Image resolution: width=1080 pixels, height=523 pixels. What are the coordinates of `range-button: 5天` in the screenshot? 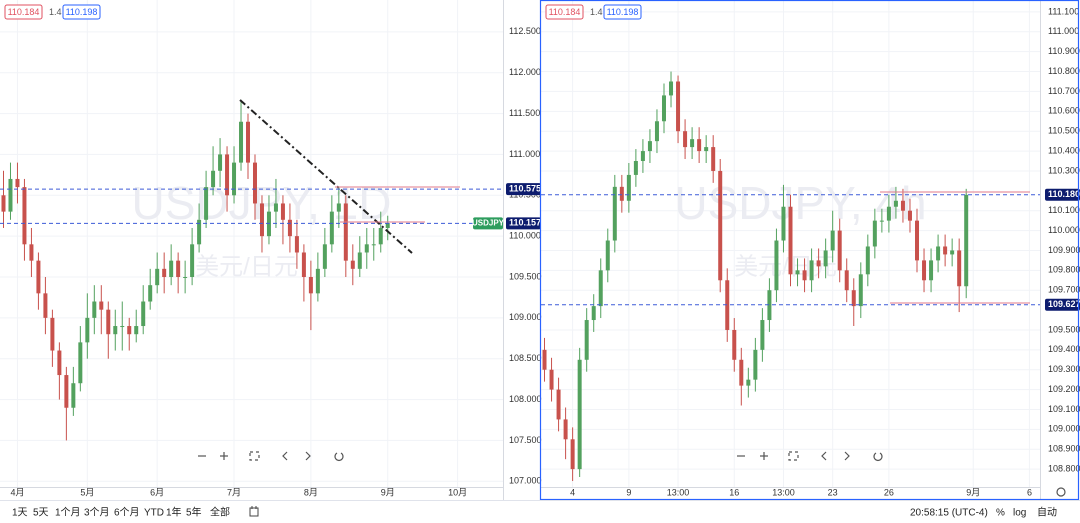 It's located at (41, 513).